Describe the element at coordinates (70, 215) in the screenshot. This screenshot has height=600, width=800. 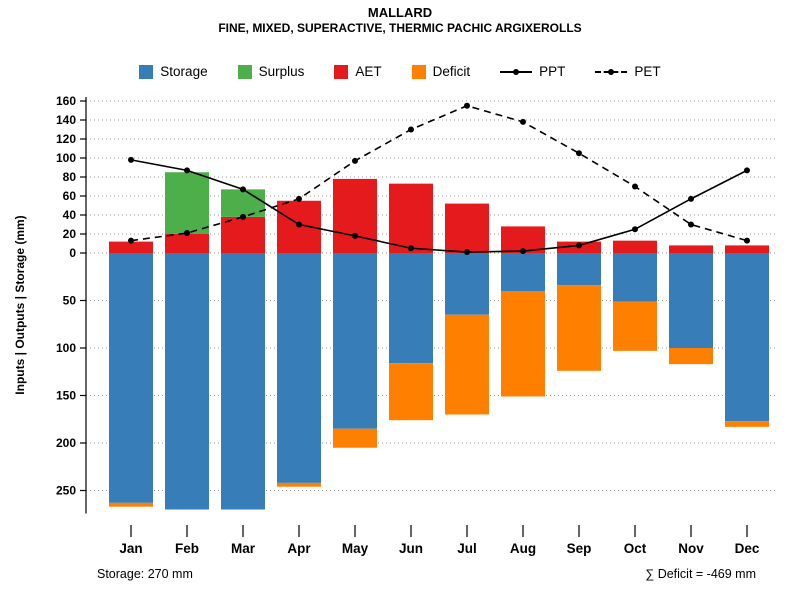
I see `y-tick-label: 40` at that location.